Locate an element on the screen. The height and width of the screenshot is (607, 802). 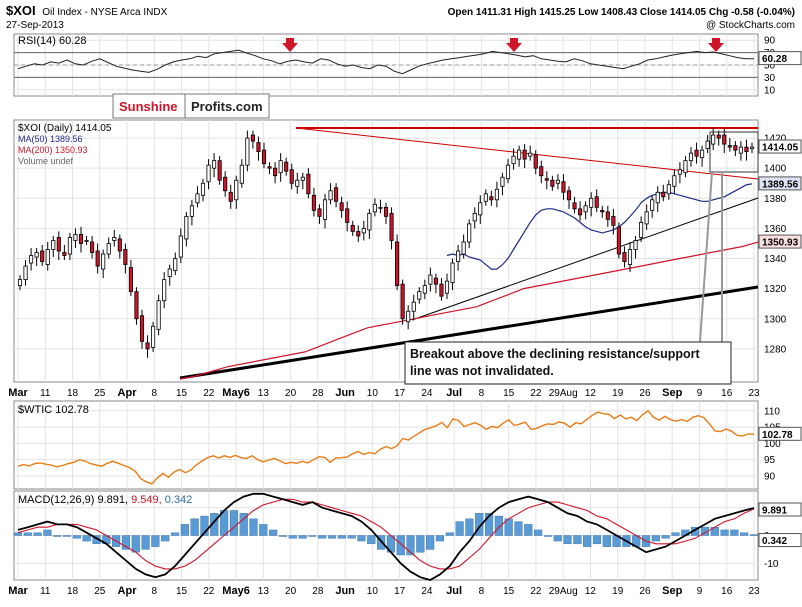
y-tick-label: 110 is located at coordinates (772, 411).